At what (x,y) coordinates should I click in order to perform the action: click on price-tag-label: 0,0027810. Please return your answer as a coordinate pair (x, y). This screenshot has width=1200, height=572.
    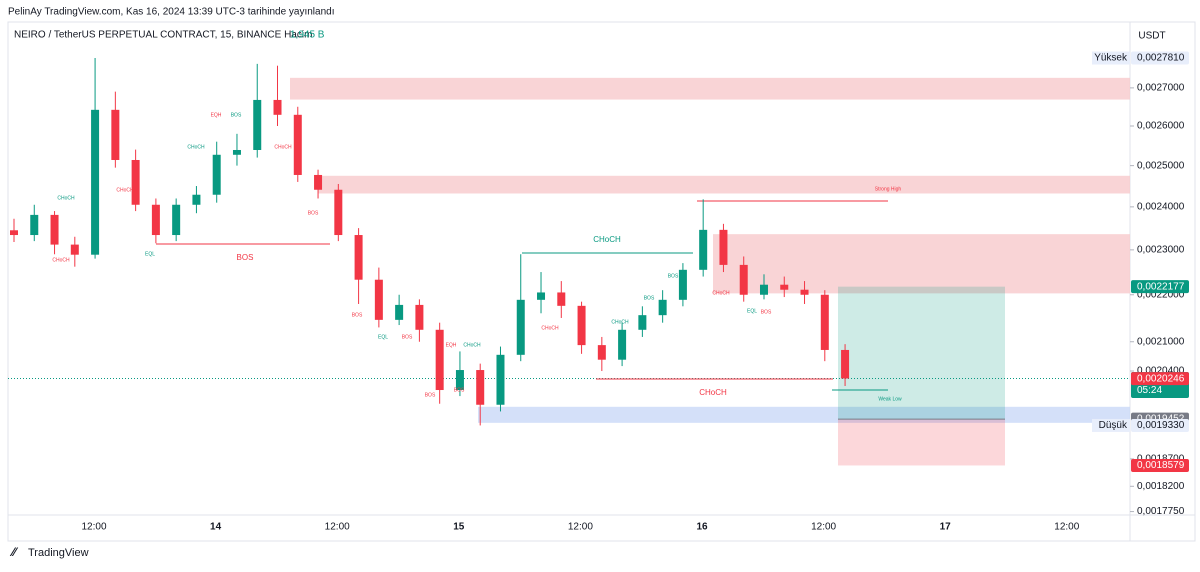
    Looking at the image, I should click on (1161, 58).